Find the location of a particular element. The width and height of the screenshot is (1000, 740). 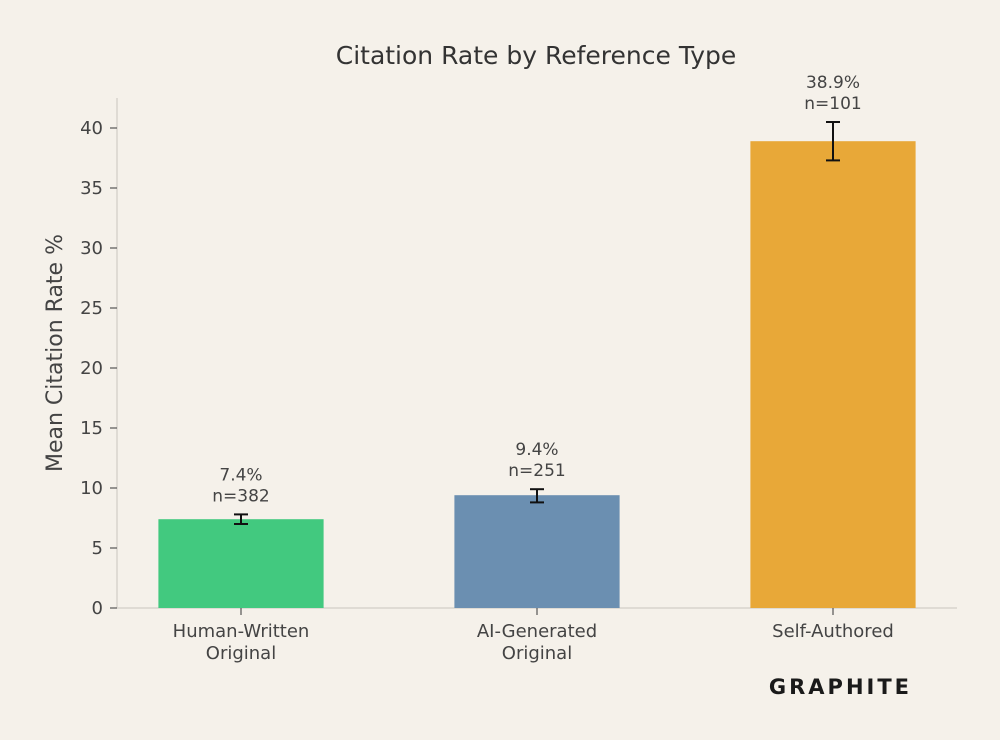

y-tick-label: 40 is located at coordinates (91, 128).